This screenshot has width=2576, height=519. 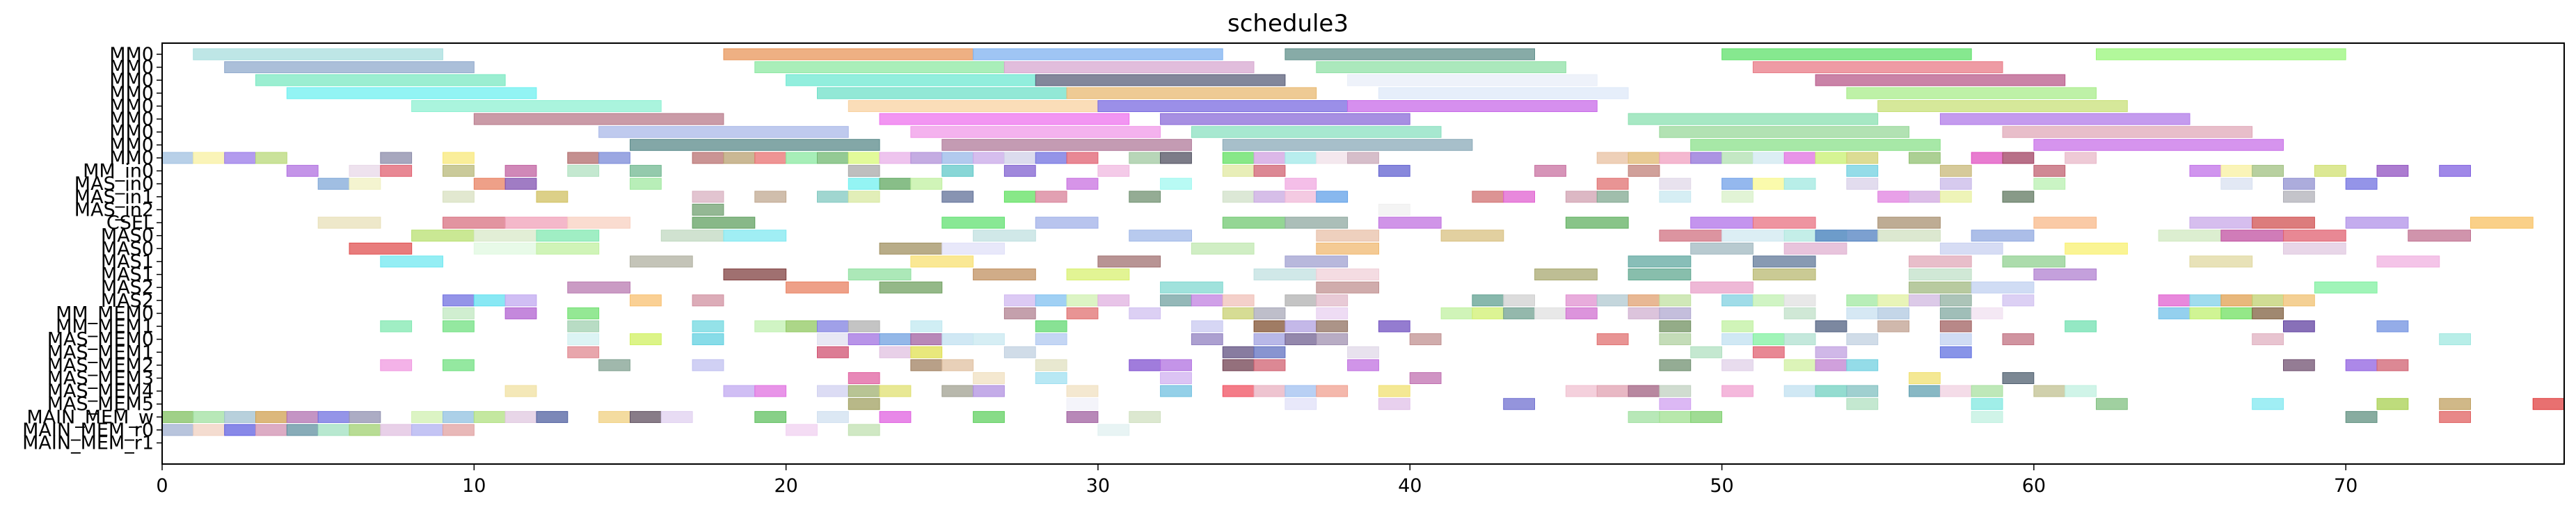 What do you see at coordinates (2346, 486) in the screenshot?
I see `x-tick-label: 70` at bounding box center [2346, 486].